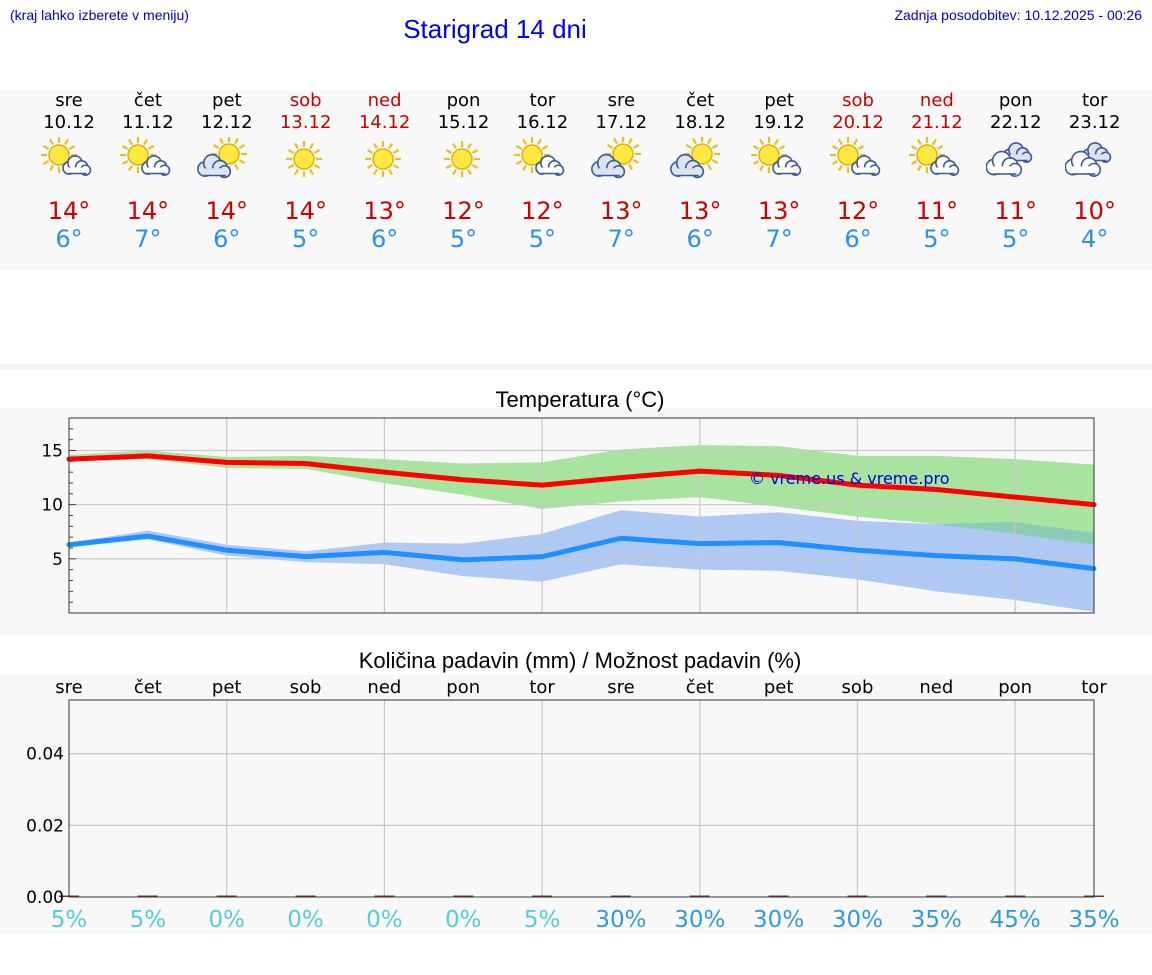 The image size is (1152, 975). Describe the element at coordinates (148, 239) in the screenshot. I see `min-temp: 7°` at that location.